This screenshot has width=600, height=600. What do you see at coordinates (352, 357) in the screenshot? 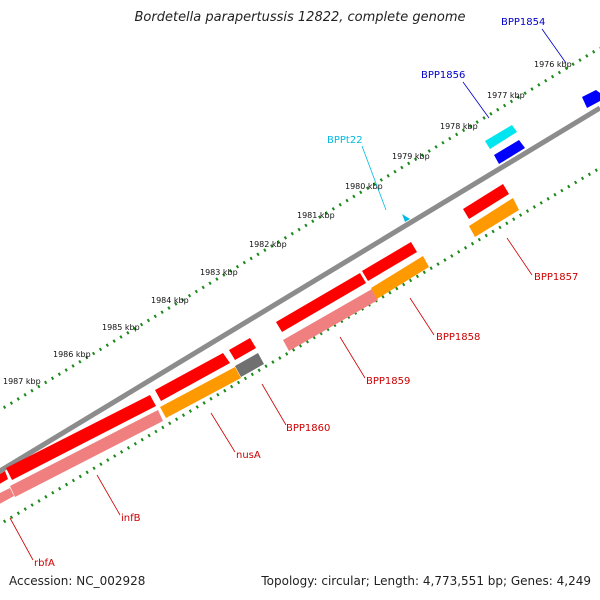
I see `leader-bpp1859` at bounding box center [352, 357].